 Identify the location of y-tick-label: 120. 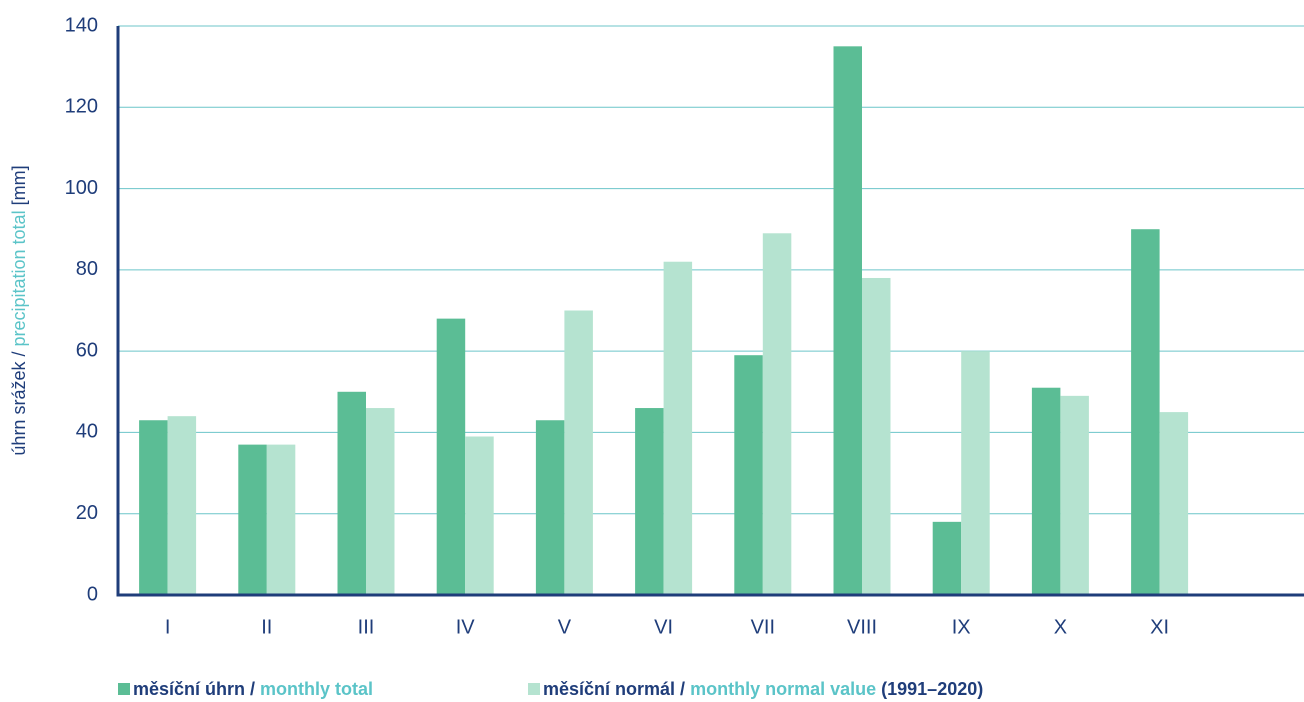
(81, 107).